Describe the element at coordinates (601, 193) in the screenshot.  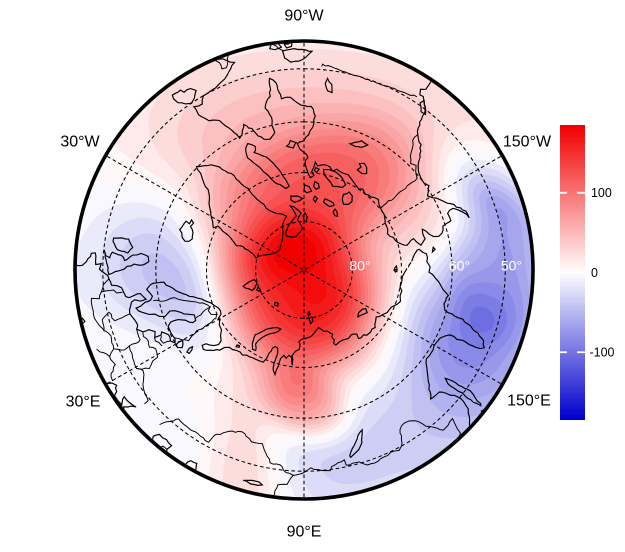
I see `svg-text: 100` at that location.